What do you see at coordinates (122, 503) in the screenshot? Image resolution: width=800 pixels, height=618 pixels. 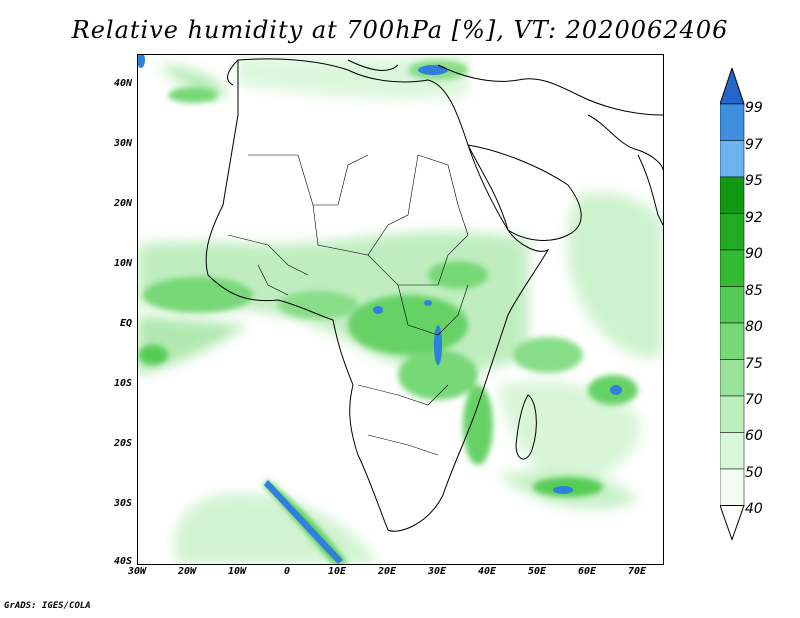 I see `lat-label-30s: 30S` at bounding box center [122, 503].